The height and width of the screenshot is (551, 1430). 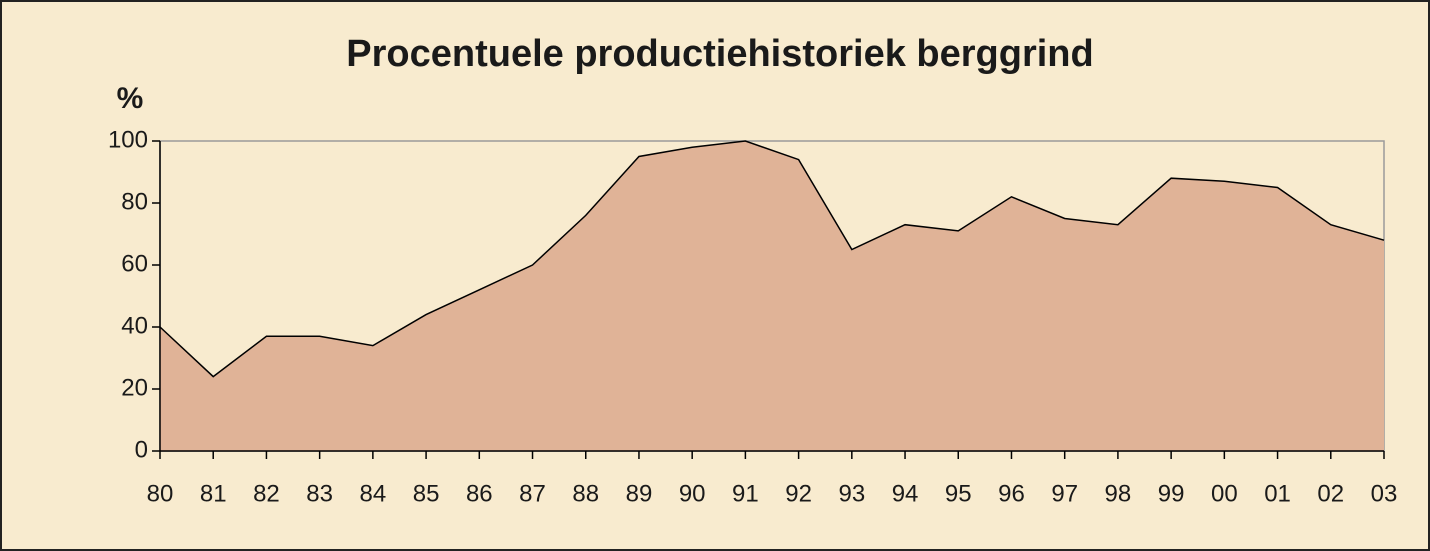 I want to click on y-tick-label: 40, so click(x=134, y=325).